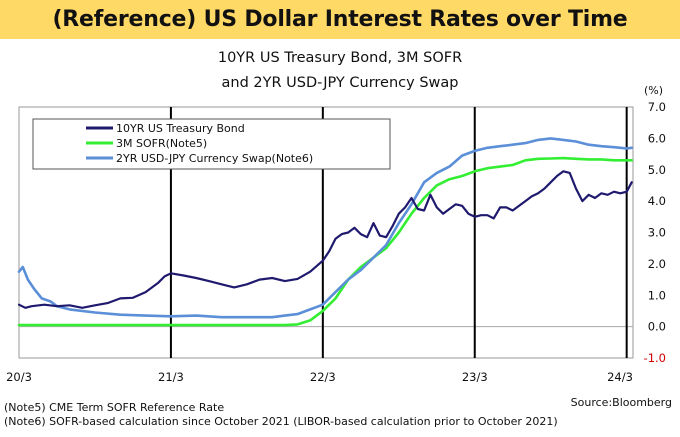 The height and width of the screenshot is (437, 680). I want to click on y-tick-label: -1.0, so click(655, 358).